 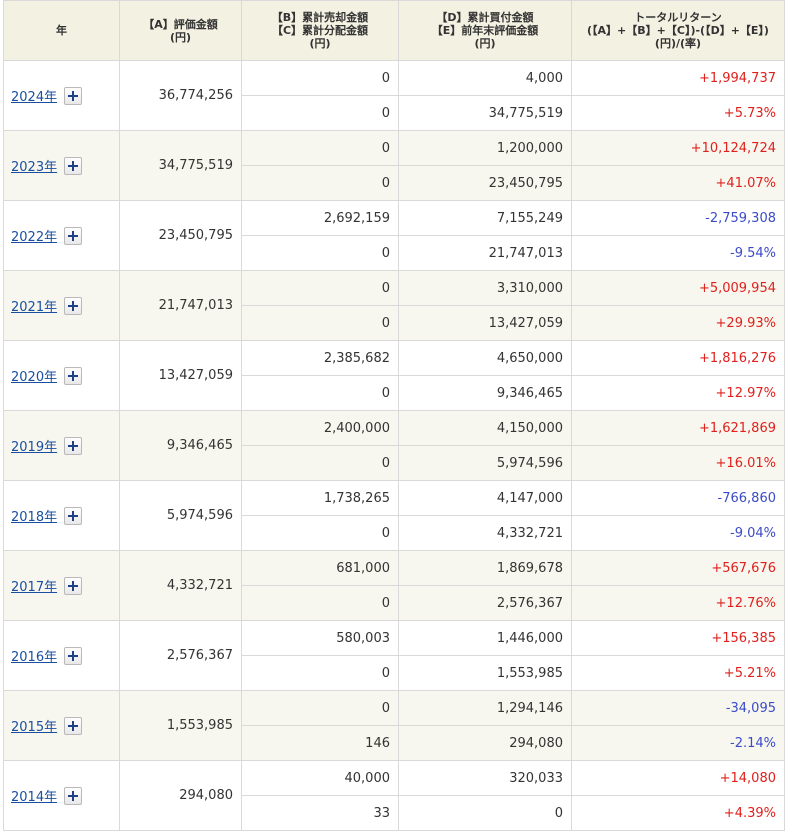 I want to click on header-de: 【D】累計買付金額 【E】前年末評価金額 (円), so click(x=485, y=30).